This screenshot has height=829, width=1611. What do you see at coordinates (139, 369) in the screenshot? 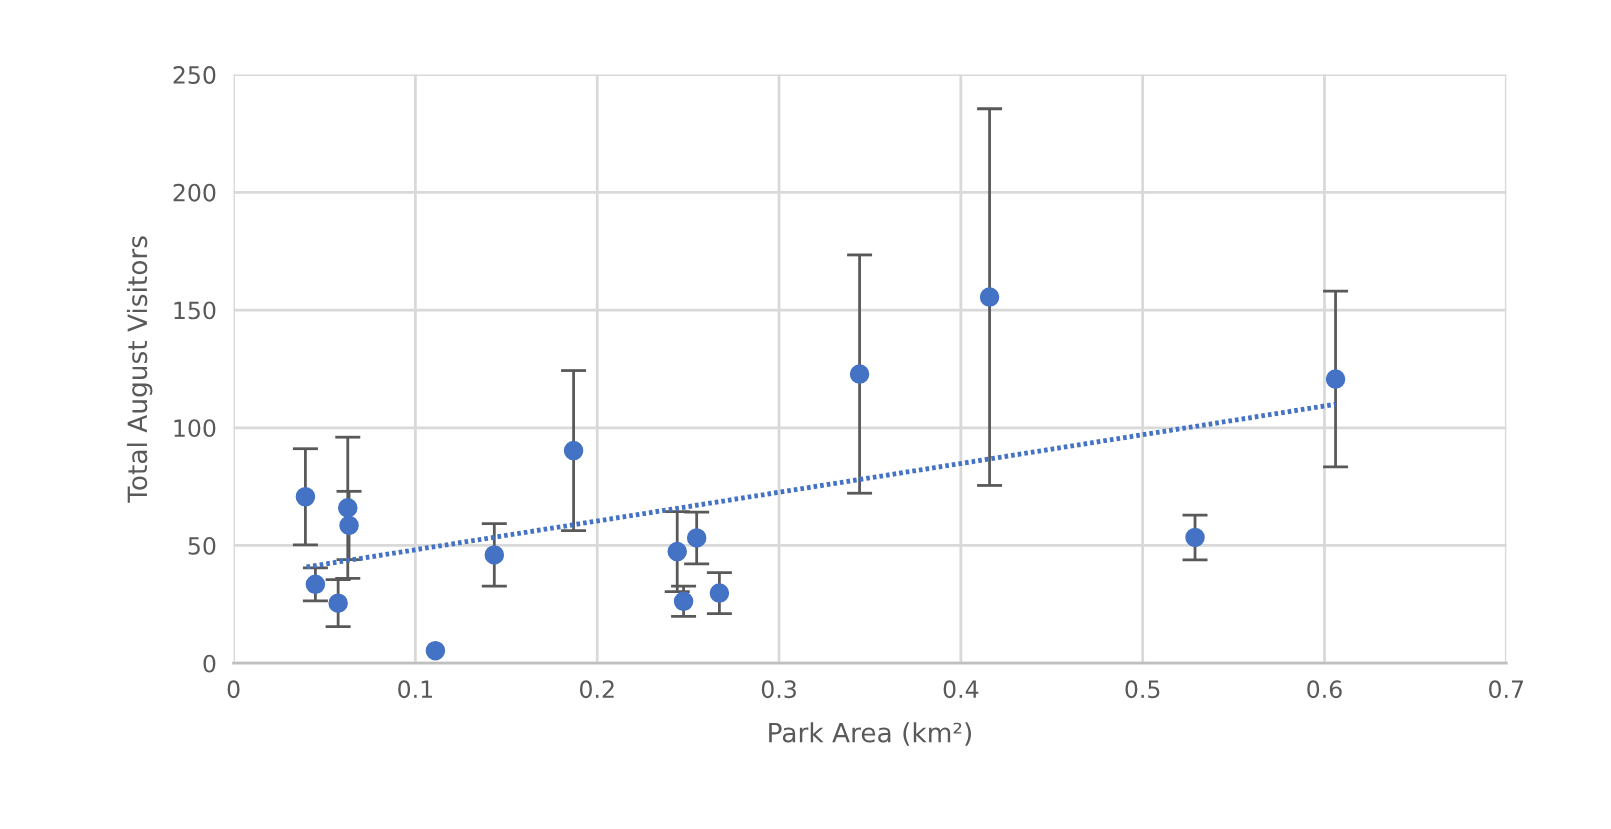
I see `y-axis-title: Total August Visitors` at bounding box center [139, 369].